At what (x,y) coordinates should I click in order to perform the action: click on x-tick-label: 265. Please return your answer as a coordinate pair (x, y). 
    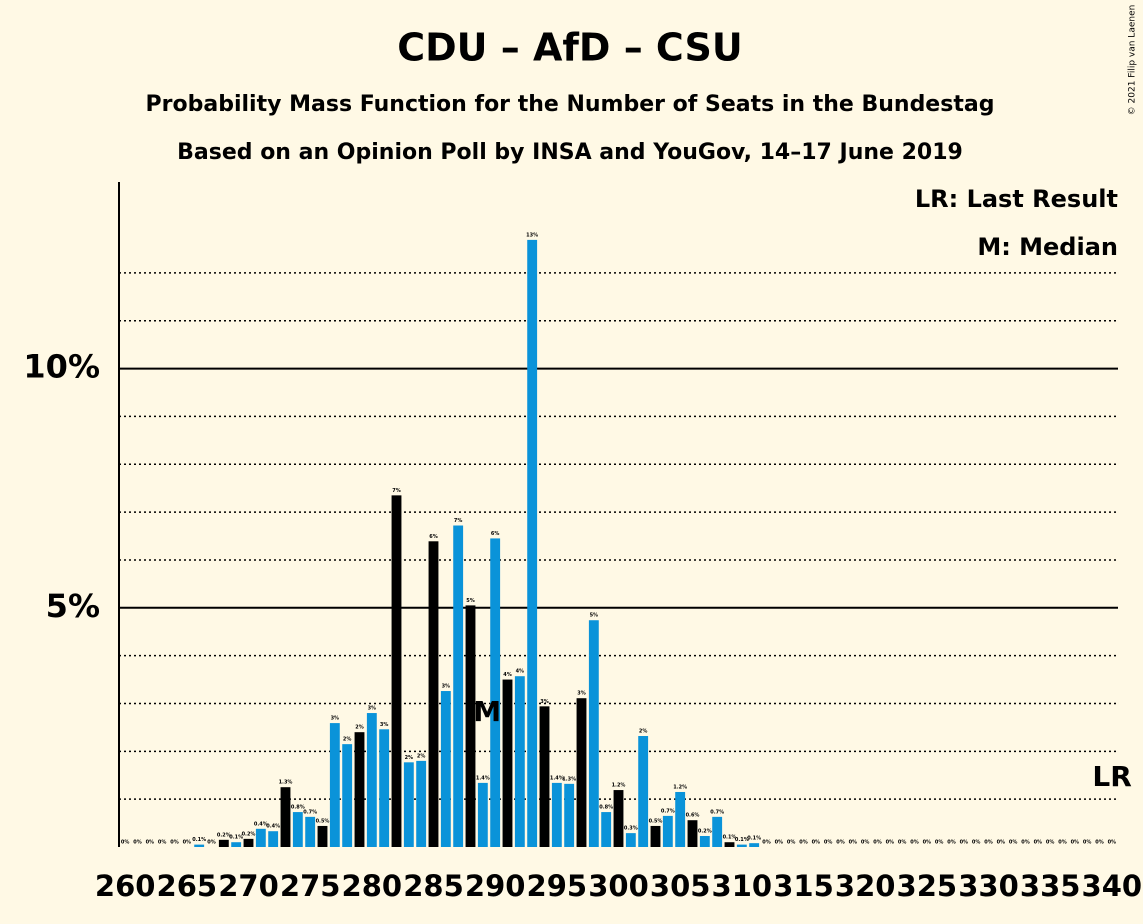
    Looking at the image, I should click on (187, 886).